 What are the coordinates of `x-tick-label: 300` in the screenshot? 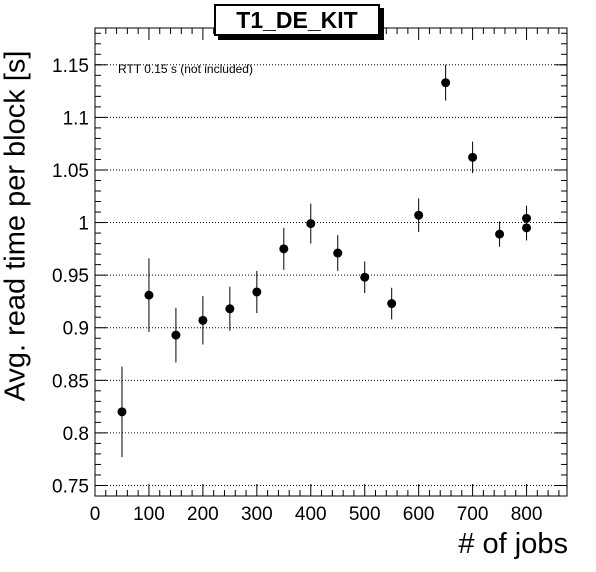 It's located at (257, 514).